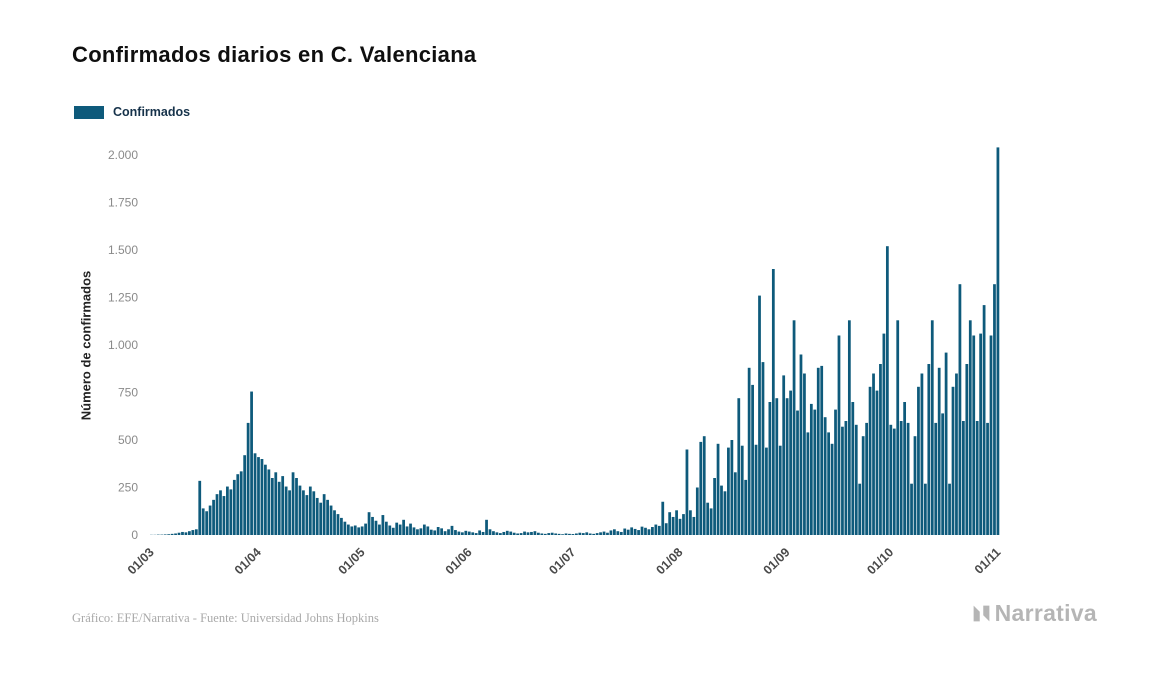 The width and height of the screenshot is (1157, 674). What do you see at coordinates (123, 345) in the screenshot?
I see `y-axis-tick-label: 1.000` at bounding box center [123, 345].